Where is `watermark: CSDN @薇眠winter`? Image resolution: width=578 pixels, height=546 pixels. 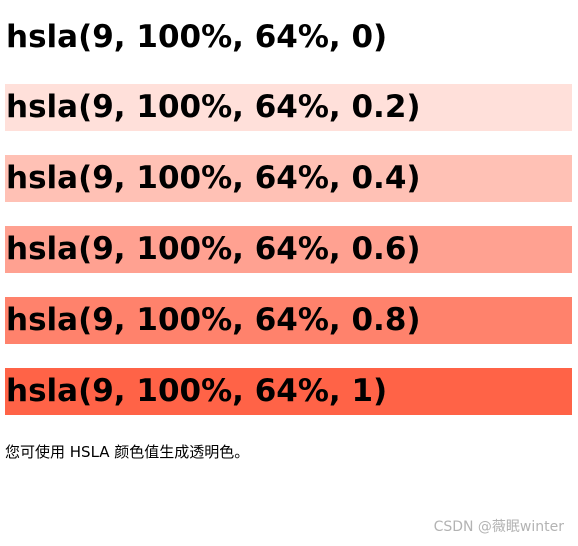 watermark: CSDN @薇眠winter is located at coordinates (498, 527).